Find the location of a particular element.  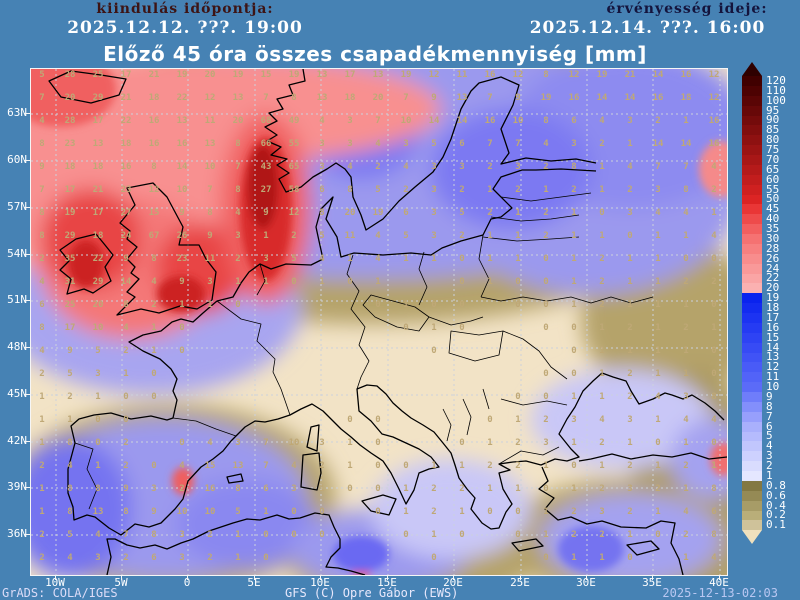

lon-label: 0 is located at coordinates (187, 582).